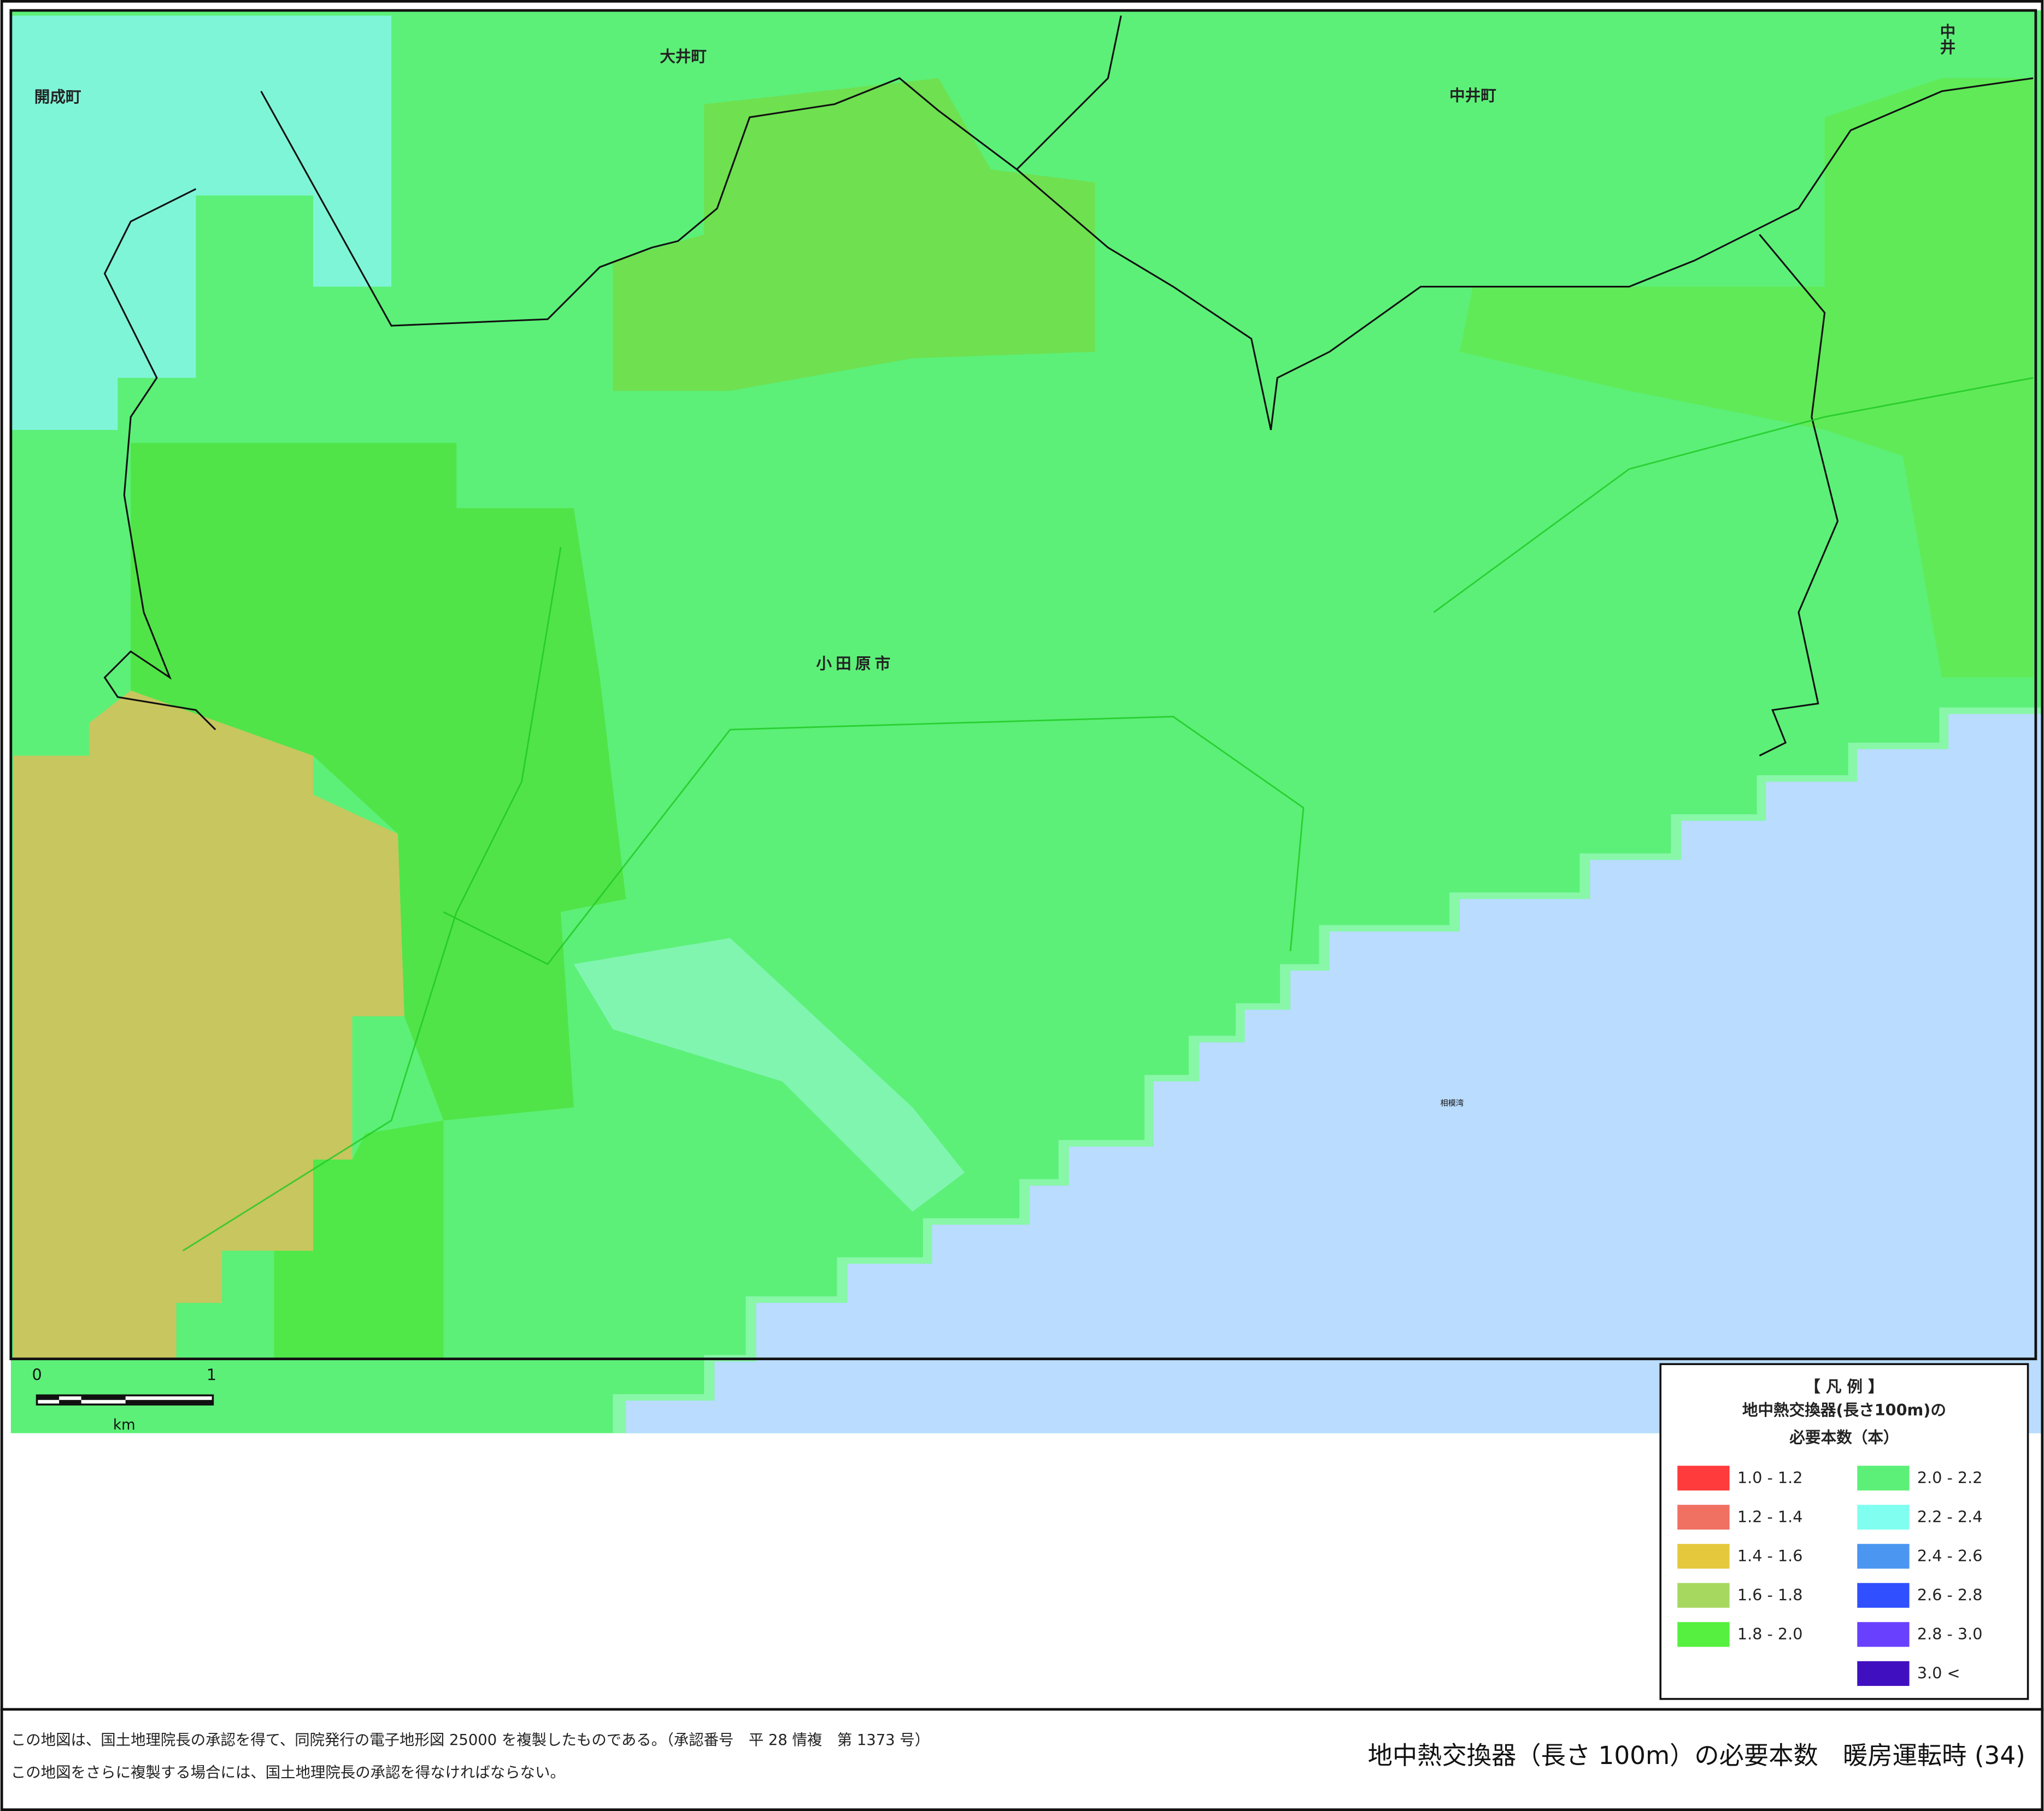  I want to click on legend-subtitle: 地中熱交換器(長さ100m)の, so click(1844, 1410).